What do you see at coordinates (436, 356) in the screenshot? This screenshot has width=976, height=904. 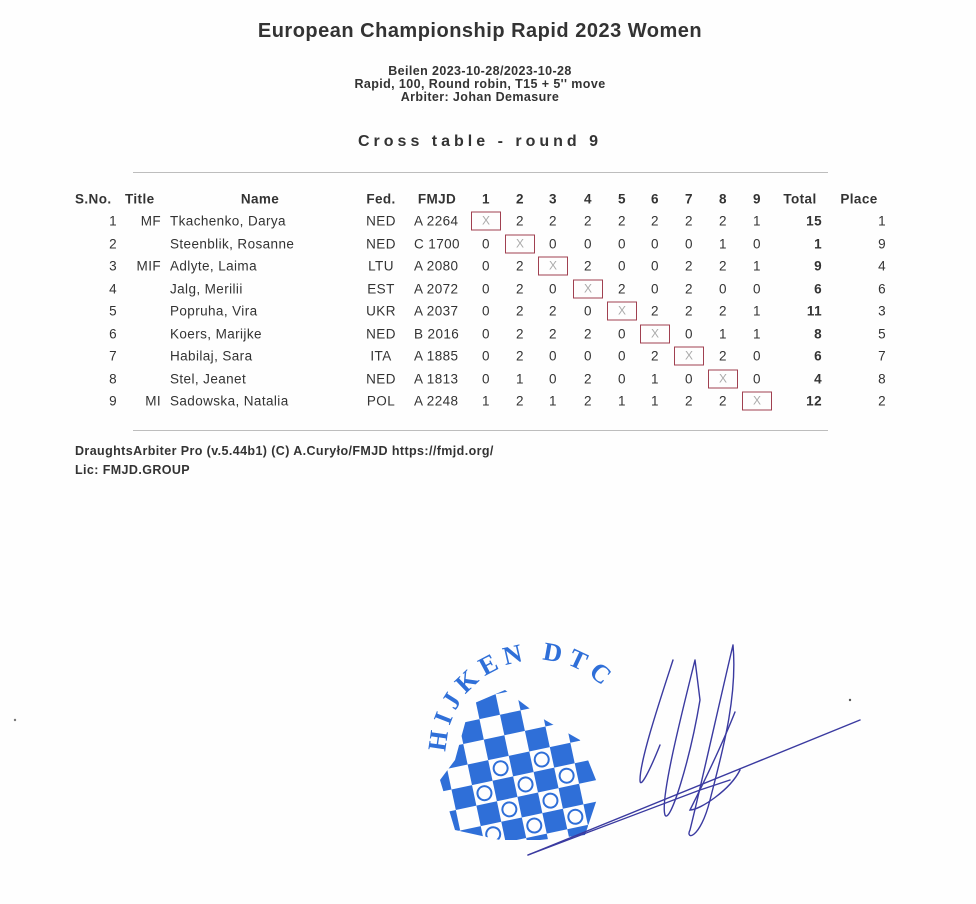 I see `fmjd-cell: A 1885` at bounding box center [436, 356].